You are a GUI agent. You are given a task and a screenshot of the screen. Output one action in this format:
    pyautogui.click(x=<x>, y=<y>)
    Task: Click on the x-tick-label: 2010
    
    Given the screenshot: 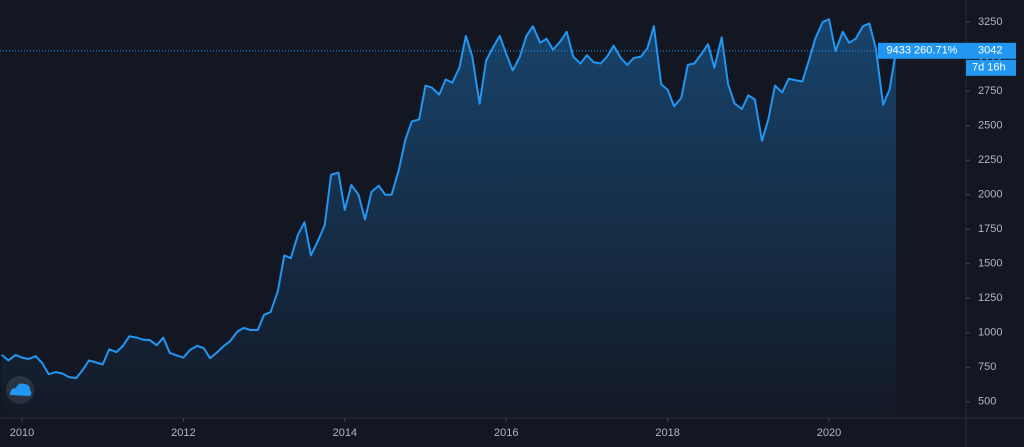 What is the action you would take?
    pyautogui.click(x=22, y=433)
    